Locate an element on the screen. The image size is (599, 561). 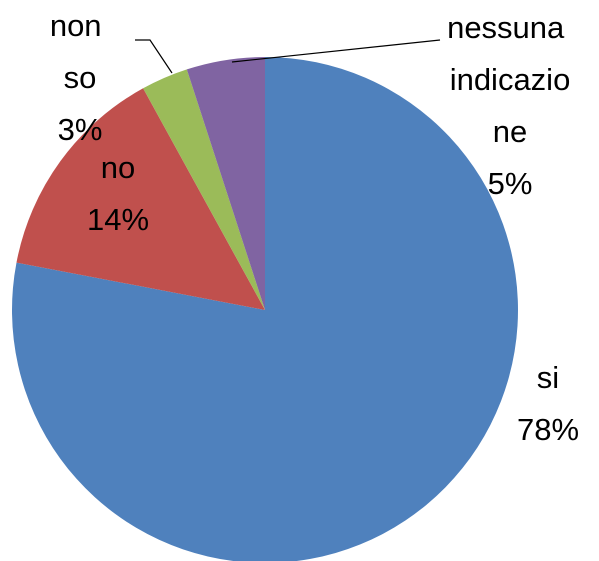
label-line: nessuna is located at coordinates (510, 27).